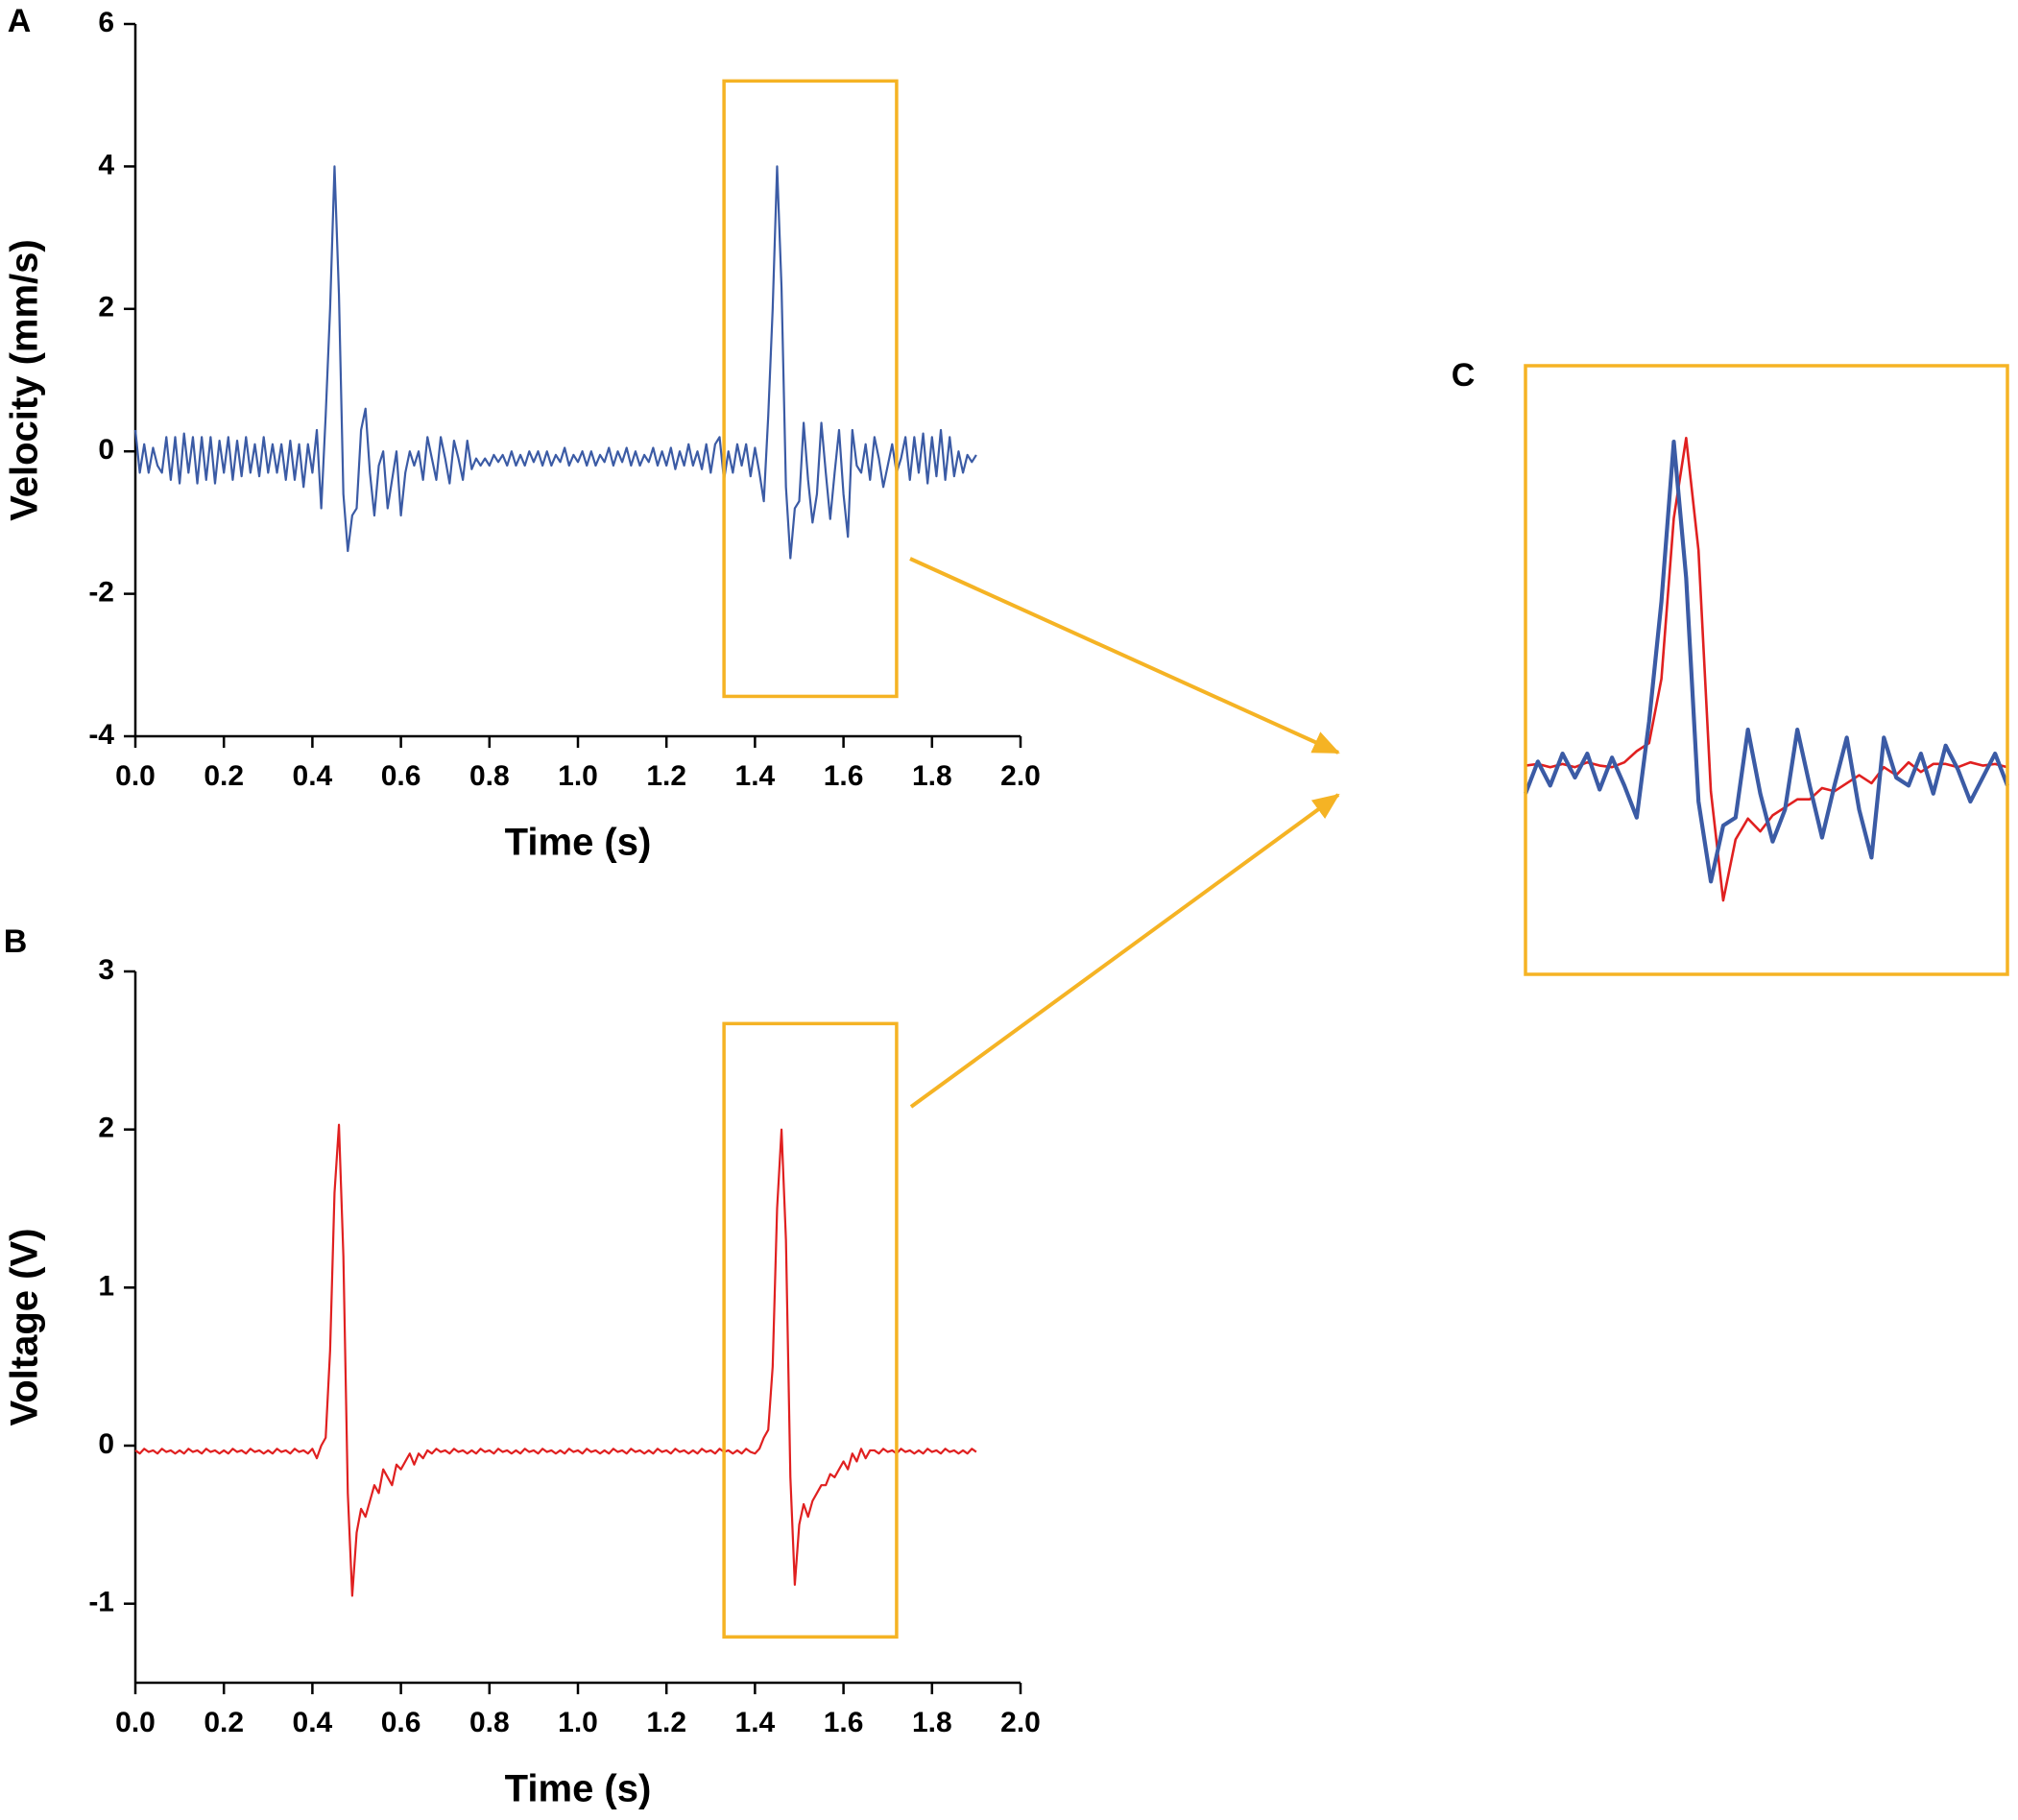 This screenshot has height=1820, width=2018. What do you see at coordinates (20, 21) in the screenshot?
I see `panel-label: A` at bounding box center [20, 21].